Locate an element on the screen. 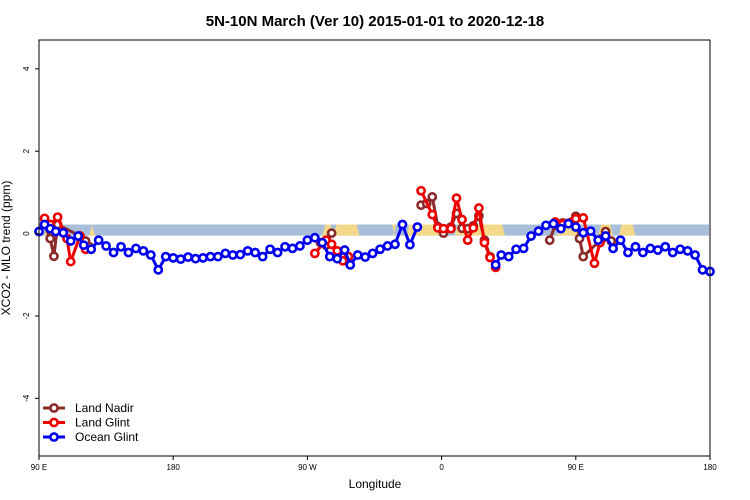 Image resolution: width=750 pixels, height=500 pixels. x-axis: 90 E 180 90 W 0 90 E 180 is located at coordinates (374, 464).